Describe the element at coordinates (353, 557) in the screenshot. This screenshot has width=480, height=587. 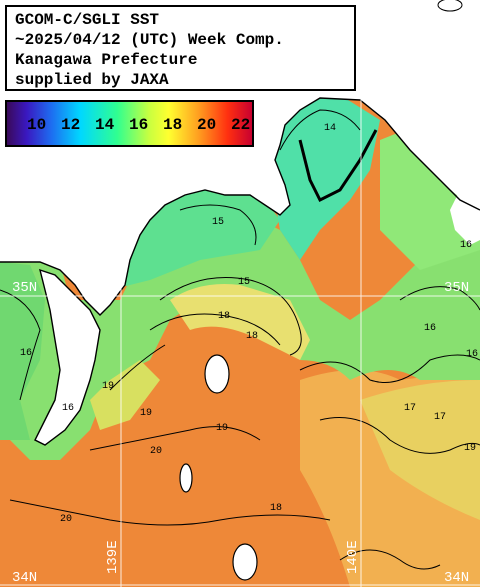
I see `grid-label-140e: 140E` at that location.